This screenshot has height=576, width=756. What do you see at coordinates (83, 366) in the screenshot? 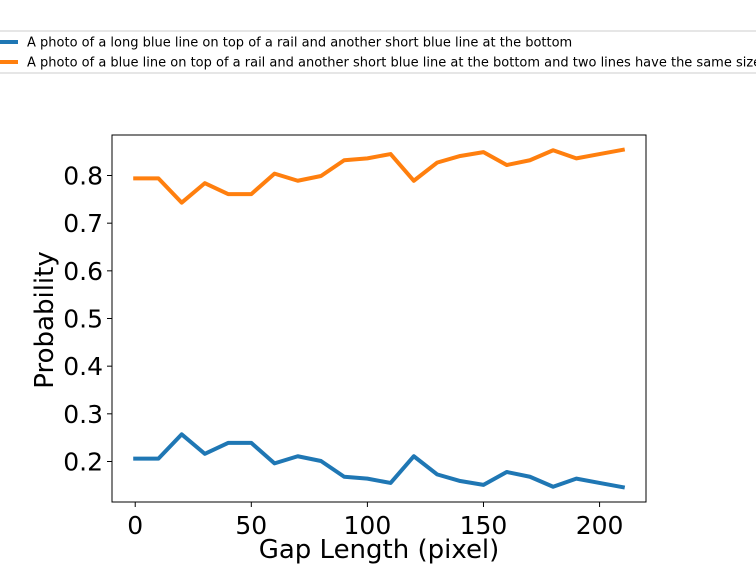
I see `y-tick-label: 0.4` at bounding box center [83, 366].